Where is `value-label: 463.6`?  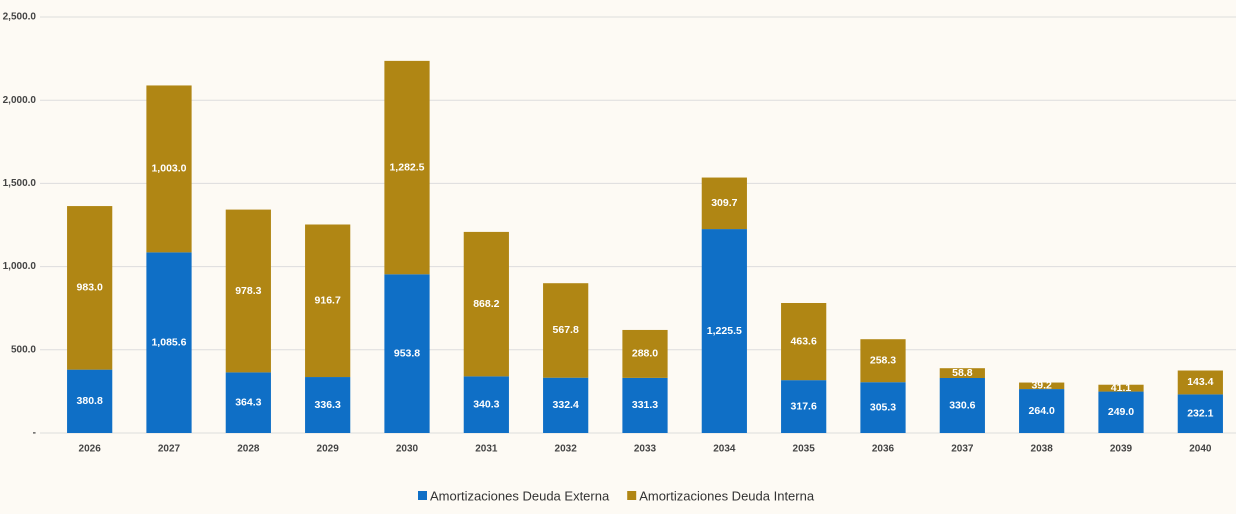 value-label: 463.6 is located at coordinates (804, 341).